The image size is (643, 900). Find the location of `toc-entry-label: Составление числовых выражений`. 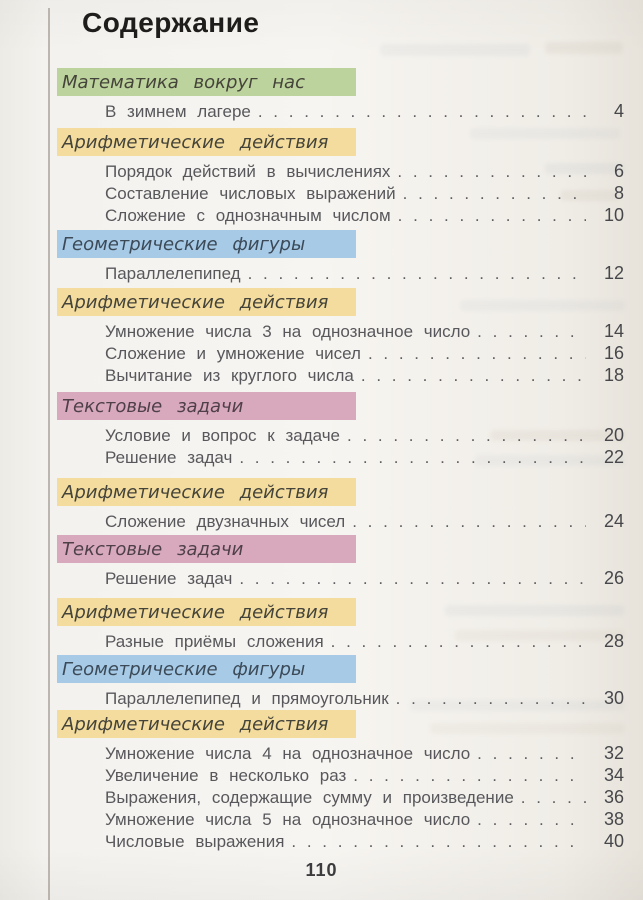

toc-entry-label: Составление числовых выражений is located at coordinates (250, 193).